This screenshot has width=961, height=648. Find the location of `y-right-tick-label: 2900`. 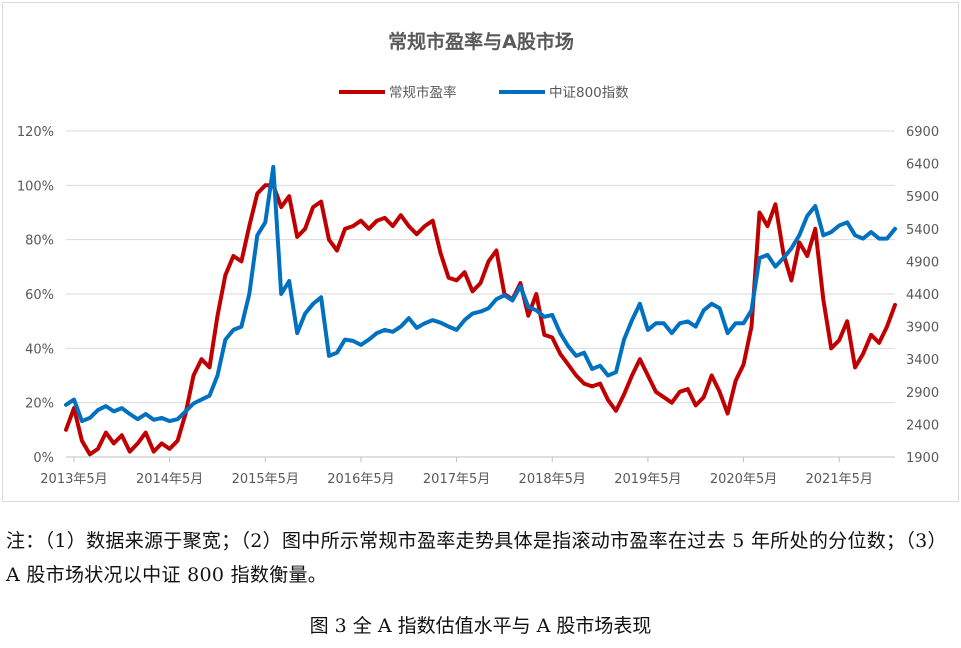

y-right-tick-label: 2900 is located at coordinates (922, 393).